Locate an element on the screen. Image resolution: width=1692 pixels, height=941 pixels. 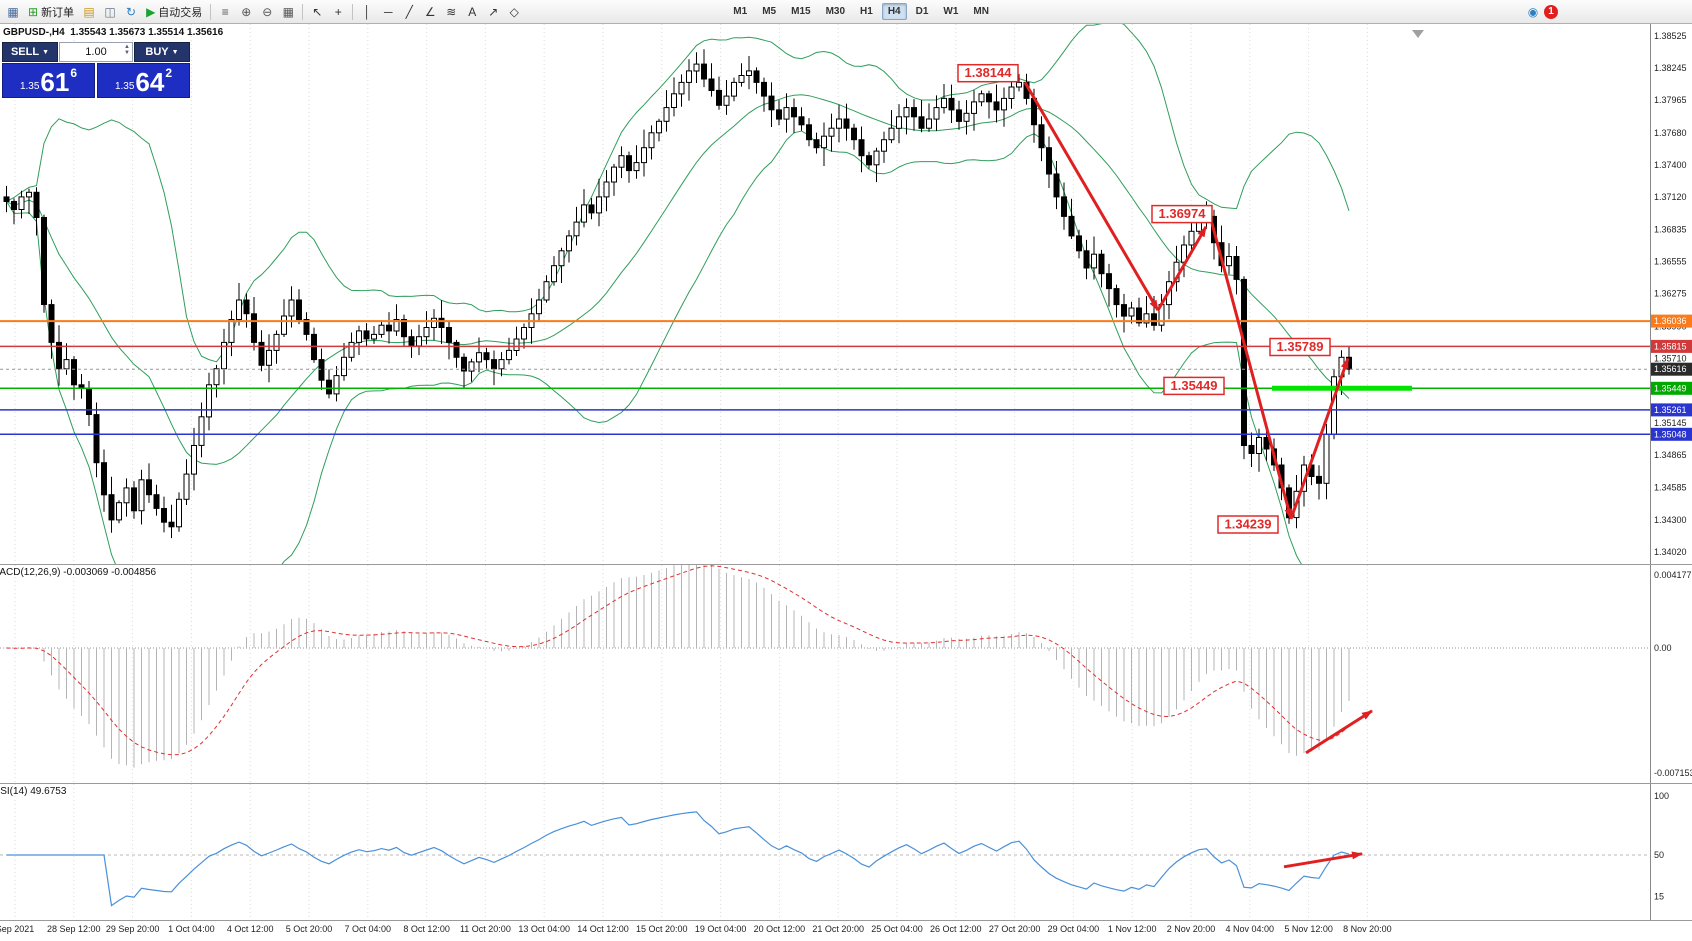
text-icon: A is located at coordinates (472, 12).